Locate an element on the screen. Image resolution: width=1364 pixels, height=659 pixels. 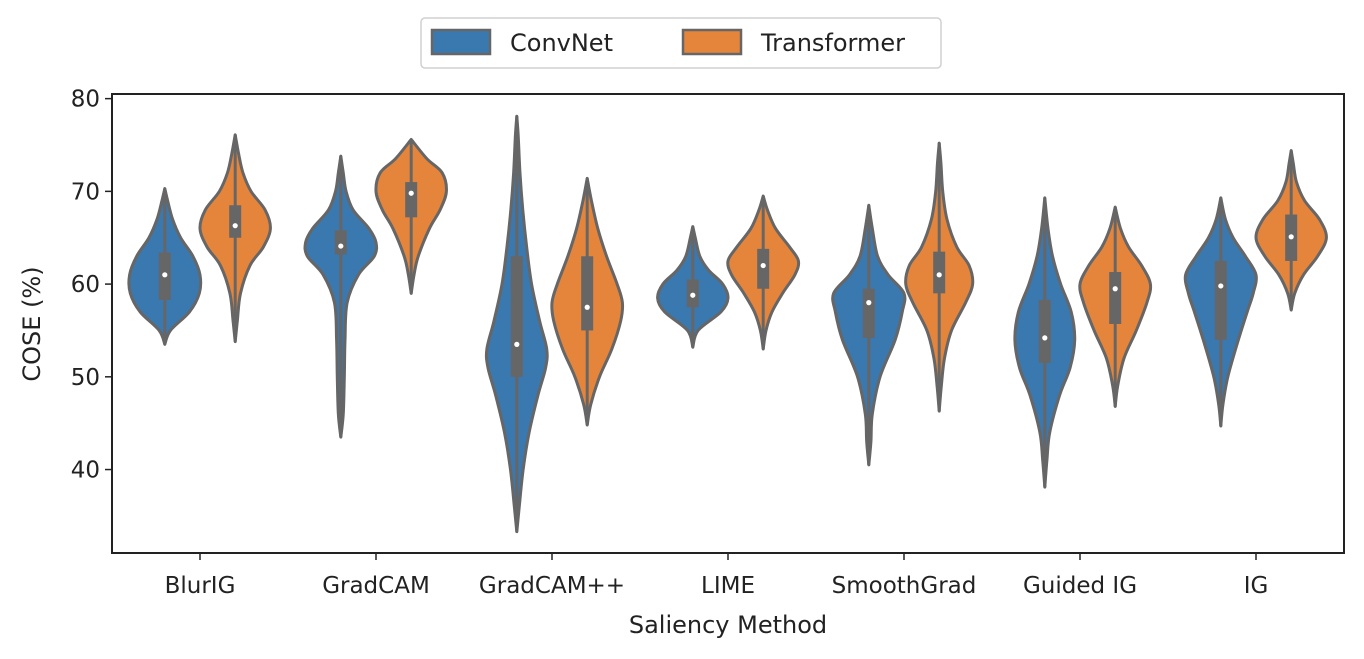
median-point-transformer-guided-ig is located at coordinates (1115, 289).